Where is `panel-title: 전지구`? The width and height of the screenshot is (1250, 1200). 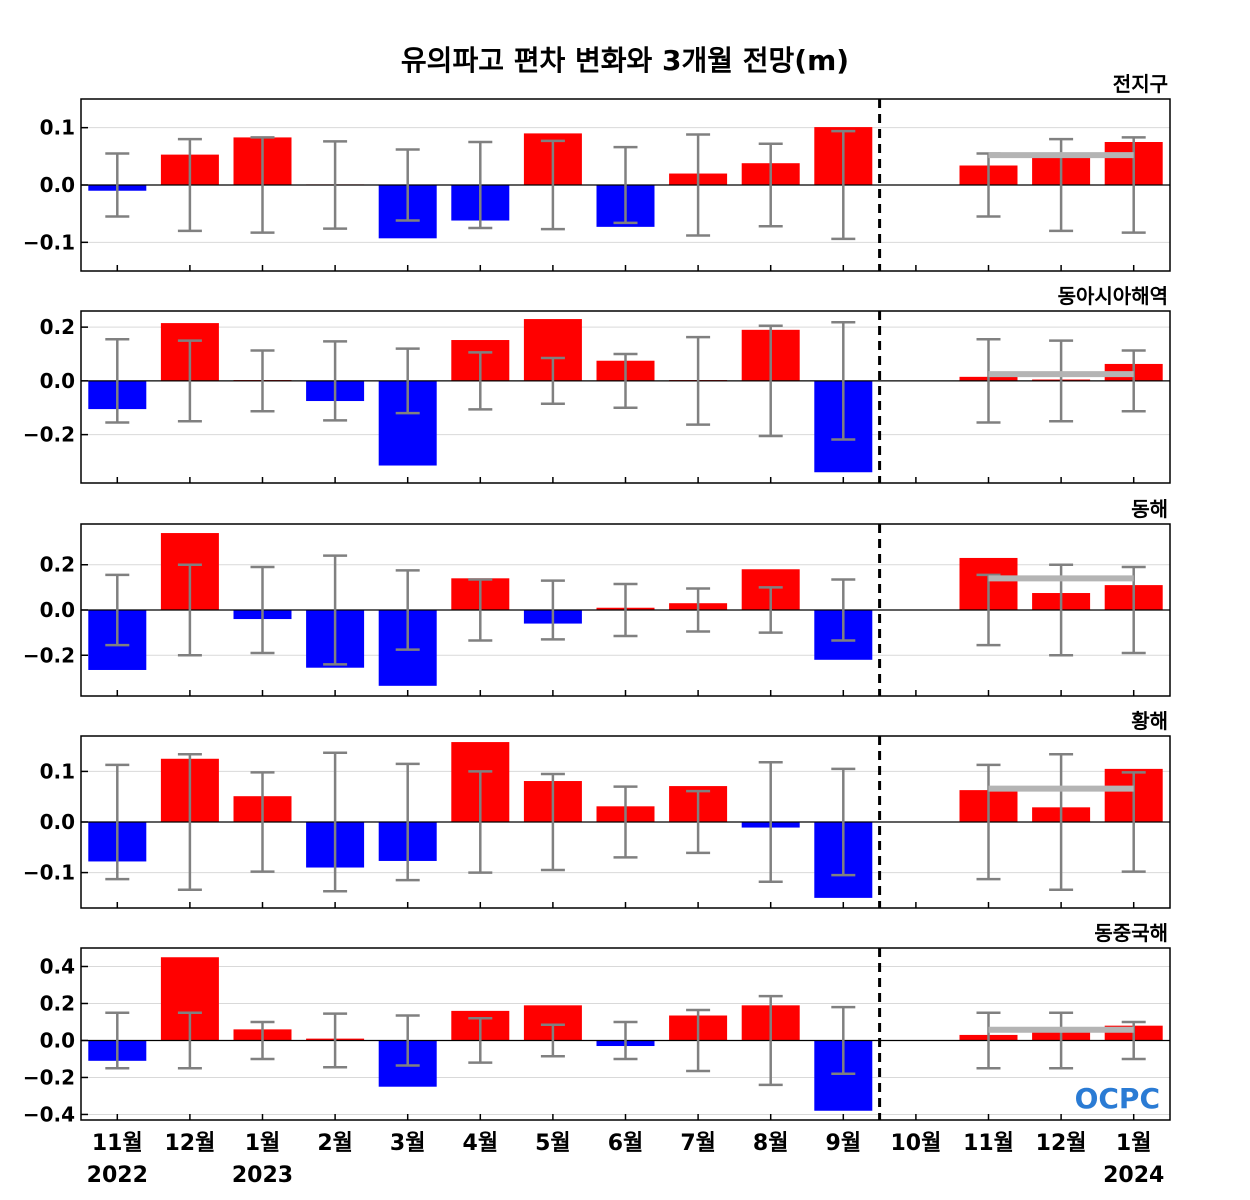
panel-title: 전지구 is located at coordinates (1140, 84).